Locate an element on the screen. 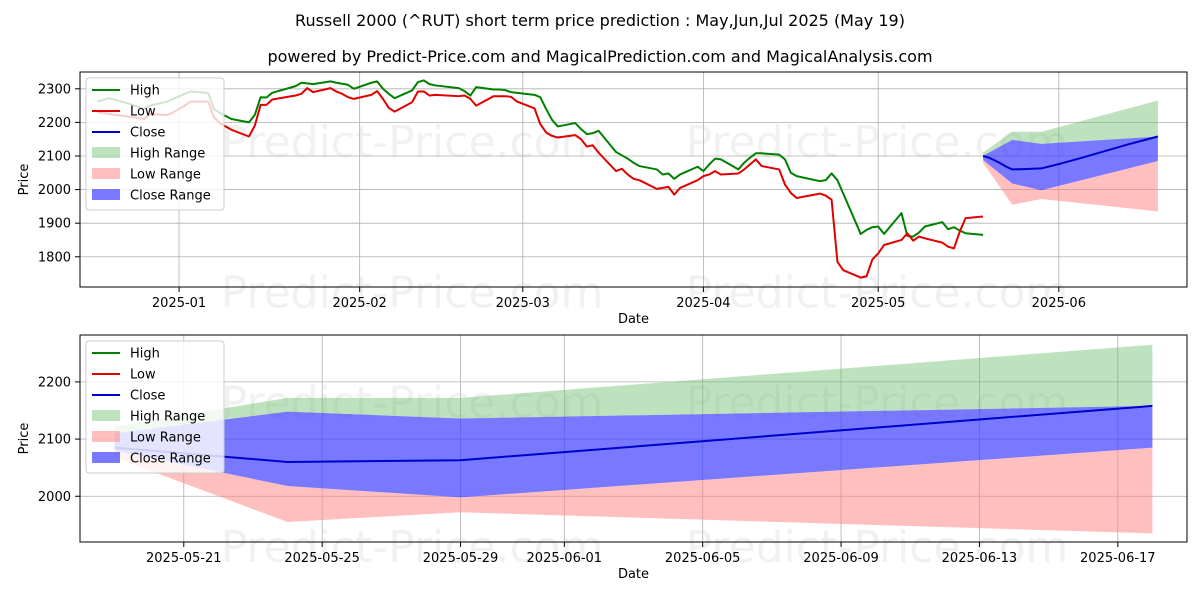 The height and width of the screenshot is (600, 1200). x-tick-label: 2025-06-13 is located at coordinates (980, 558).